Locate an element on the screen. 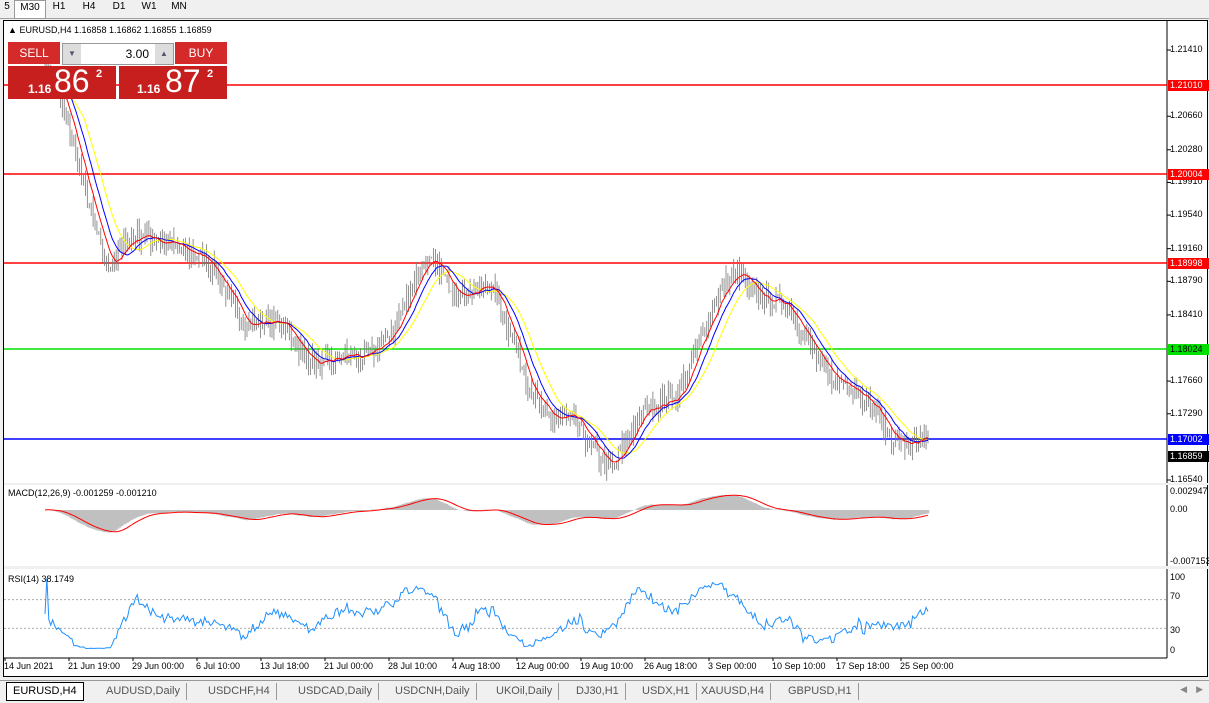  chart-tab-usdchf-h4: USDCHF,H4 is located at coordinates (239, 691).